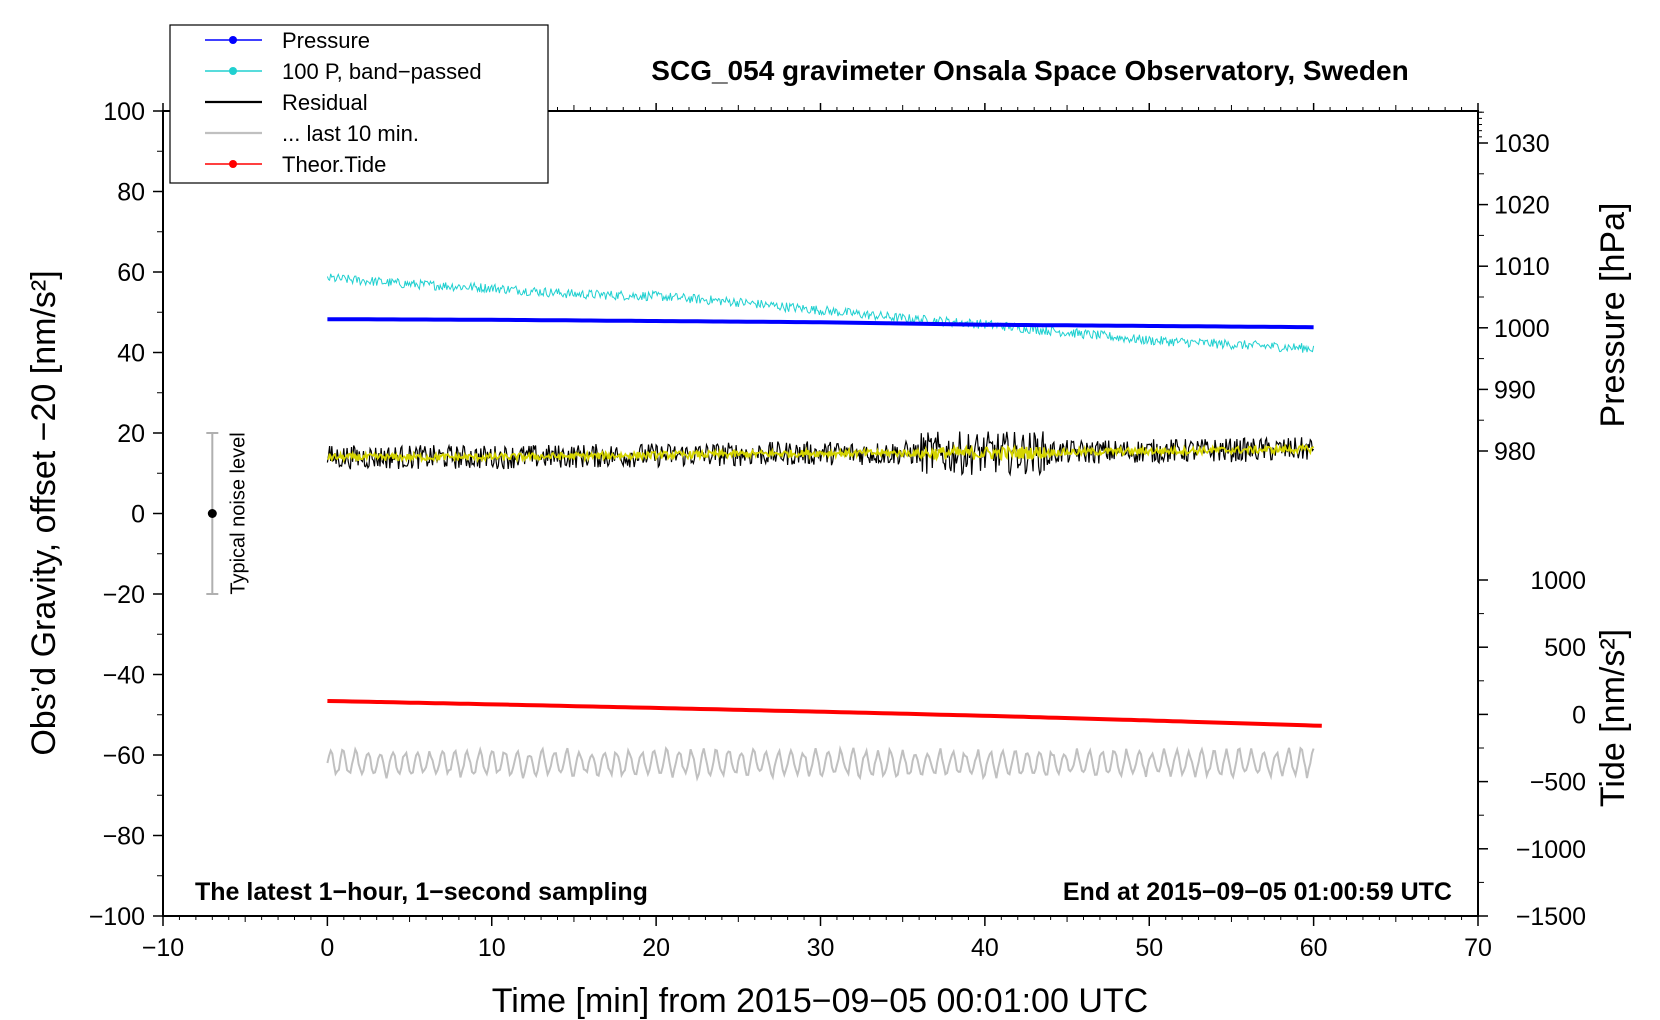  Describe the element at coordinates (1522, 206) in the screenshot. I see `pressure-tick-label: 1020` at that location.